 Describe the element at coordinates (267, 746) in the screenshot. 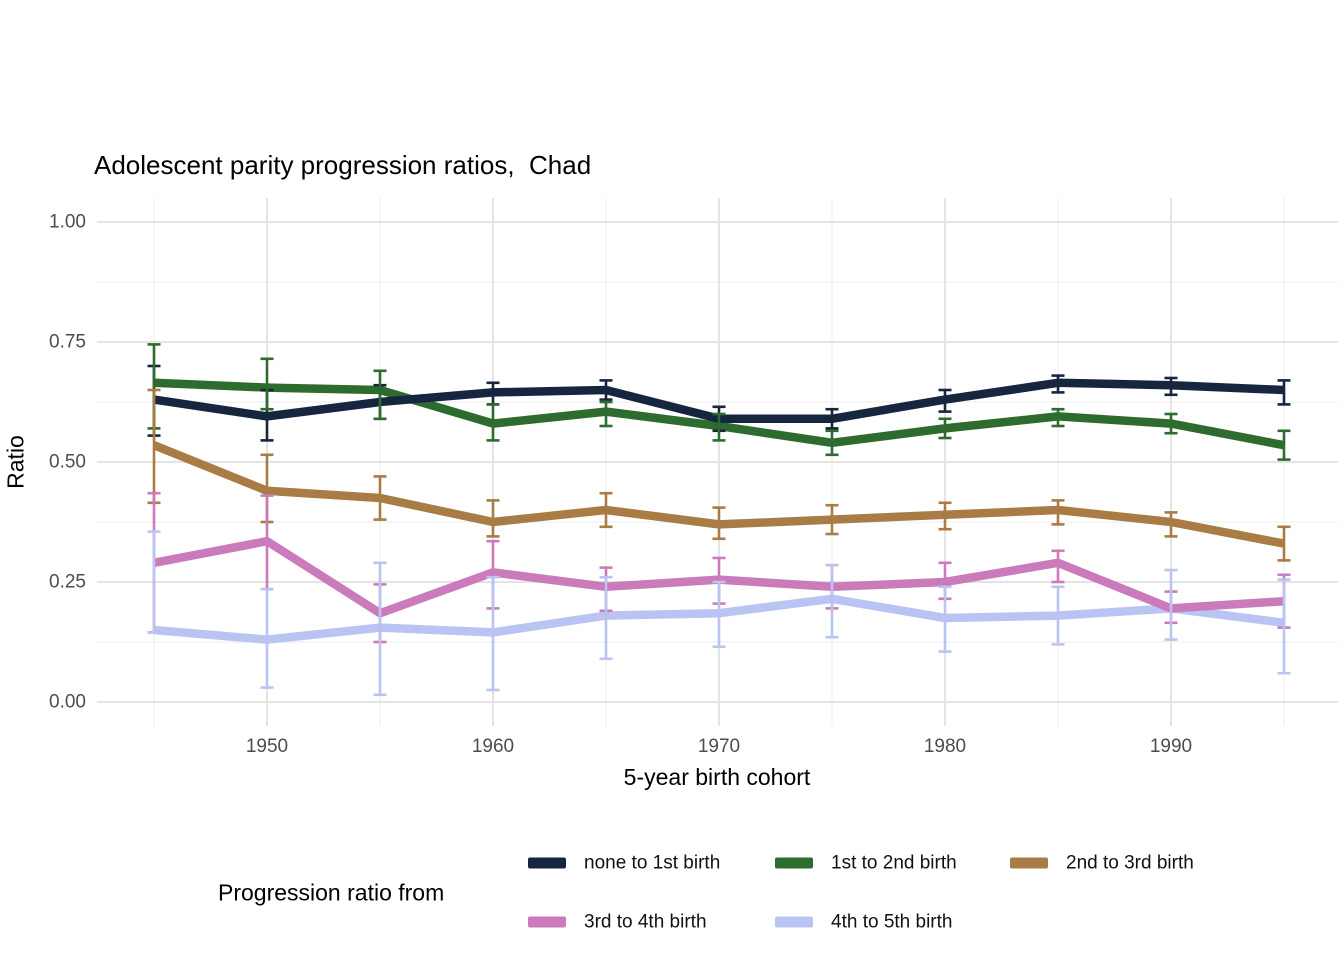

I see `x-tick-label-1950: 1950` at that location.